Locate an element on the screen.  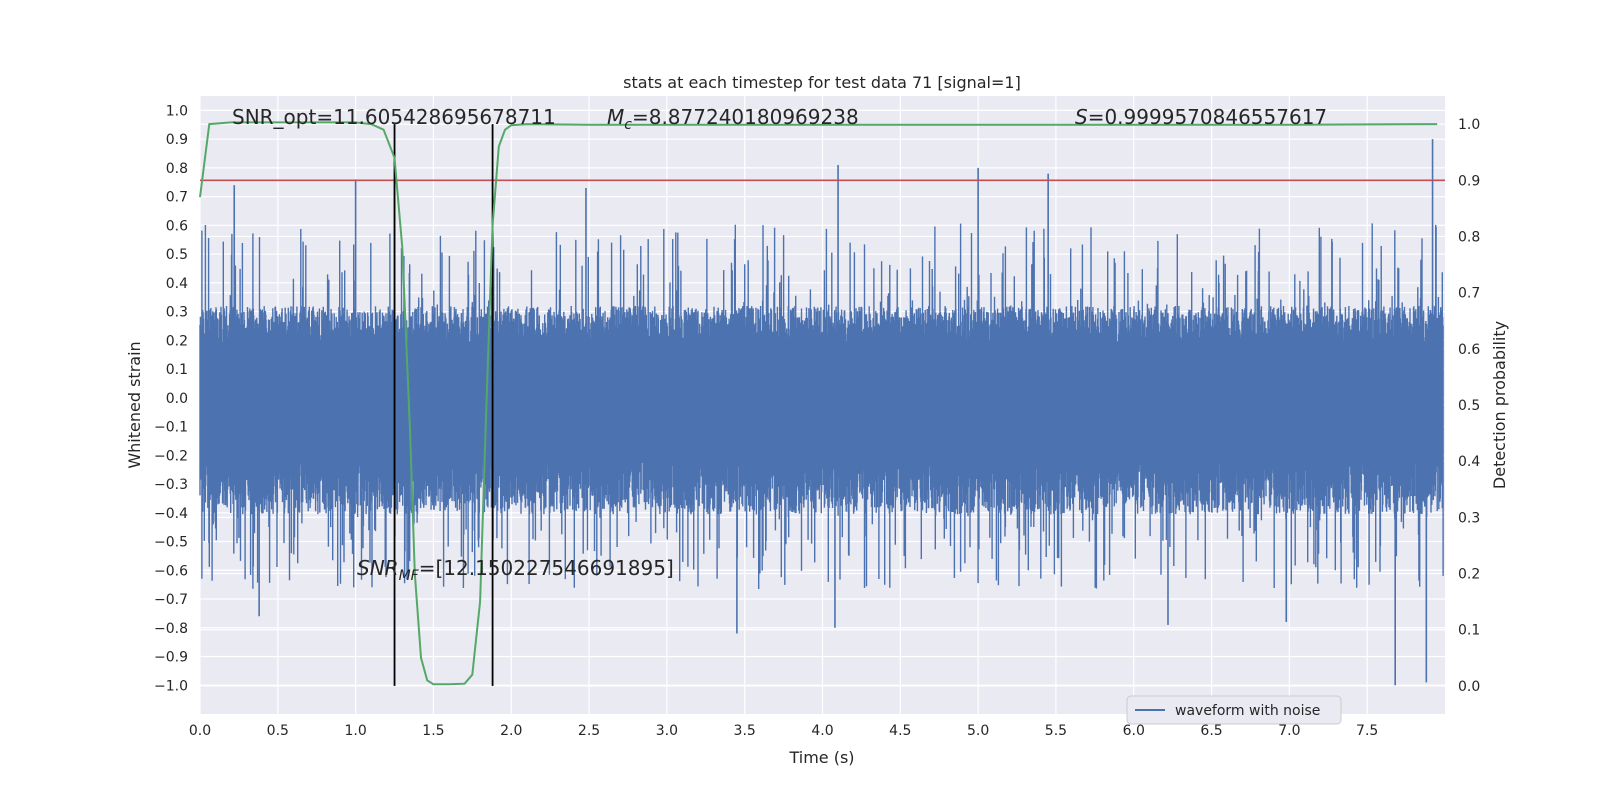
y-tick-label: 1.0 is located at coordinates (177, 111).